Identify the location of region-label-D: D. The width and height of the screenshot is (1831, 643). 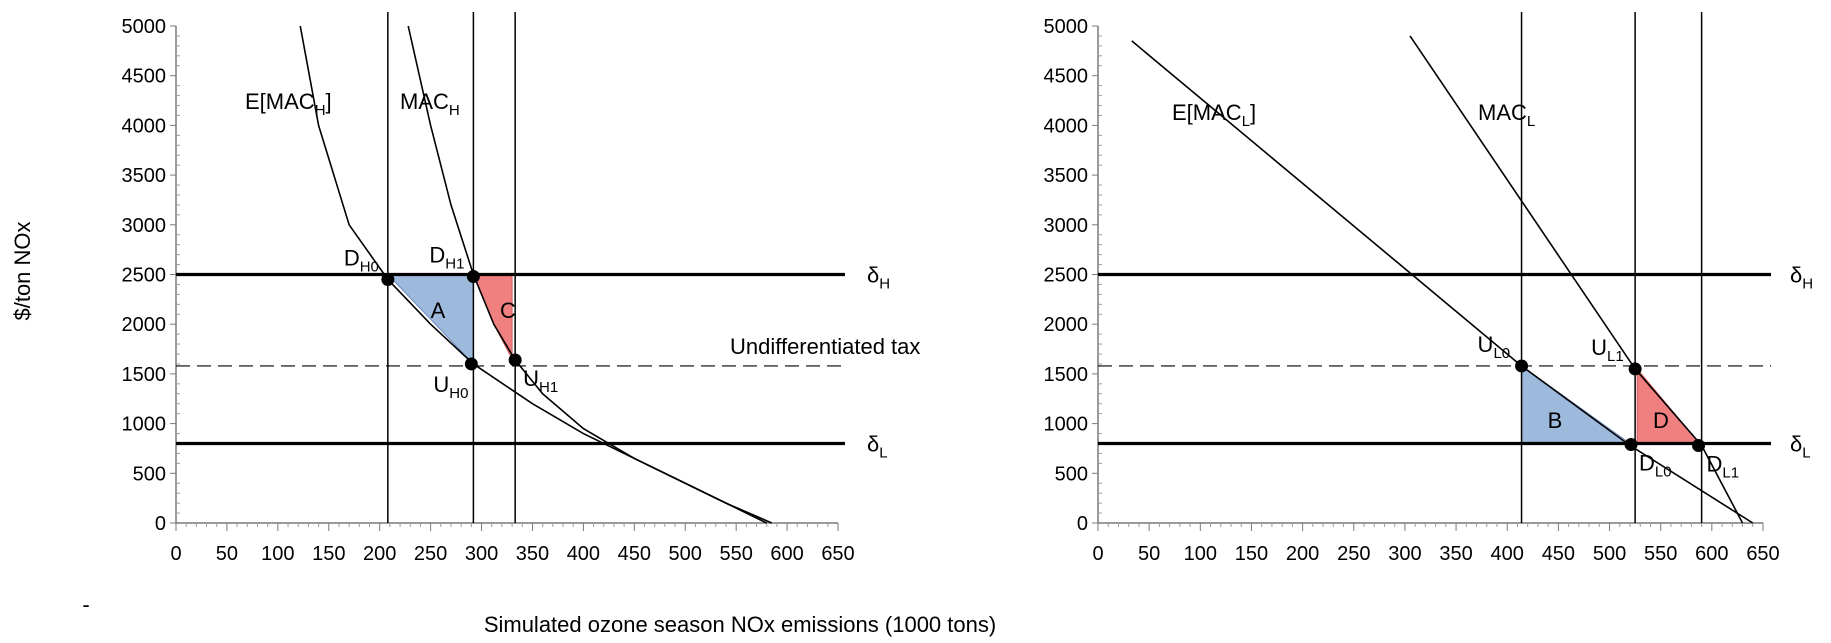
(1661, 420).